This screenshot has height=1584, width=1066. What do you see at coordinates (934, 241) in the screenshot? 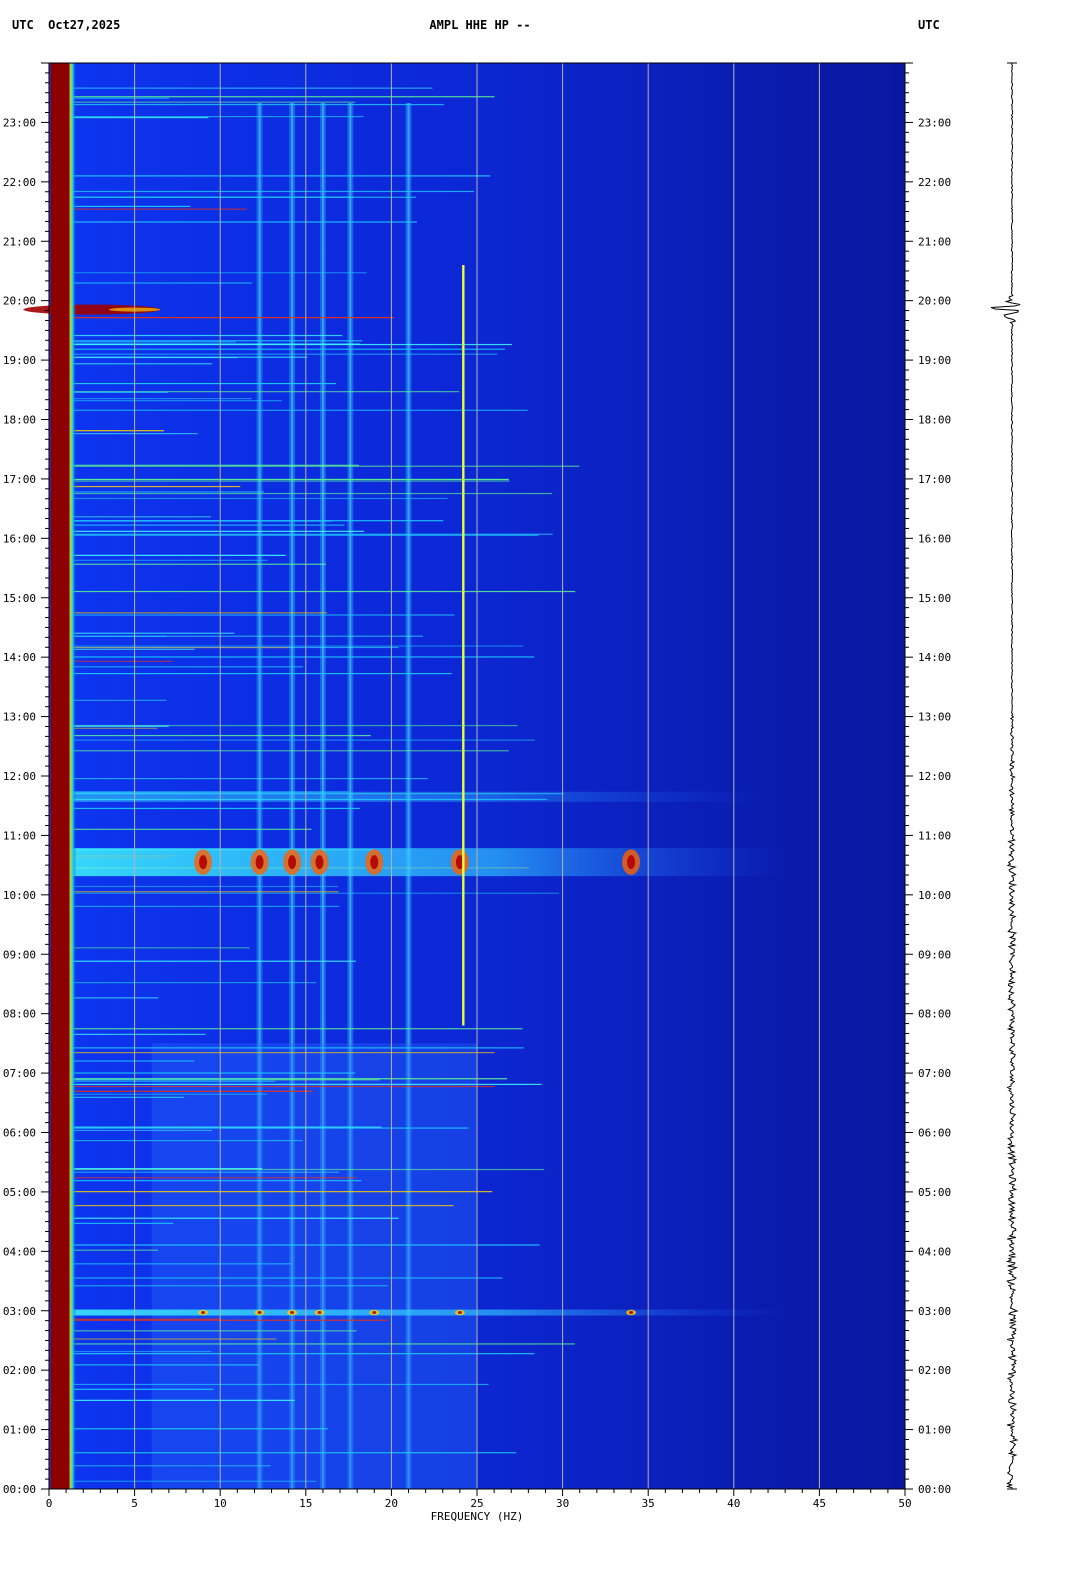
I see `y-tick-label-right: 21:00` at bounding box center [934, 241].